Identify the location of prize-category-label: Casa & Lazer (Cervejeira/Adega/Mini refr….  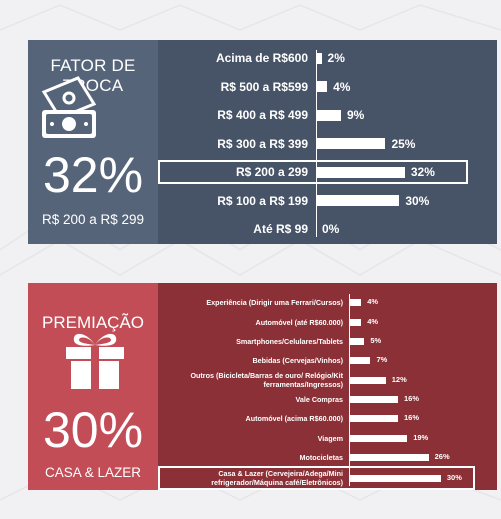
(277, 478).